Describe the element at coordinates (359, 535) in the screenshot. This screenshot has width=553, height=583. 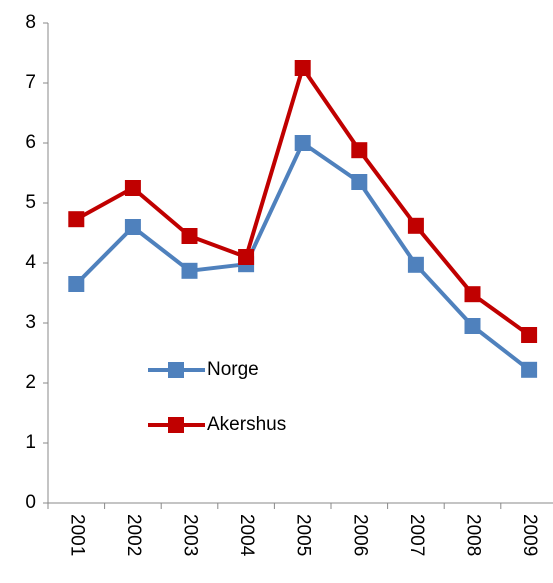
I see `x-tick-label: 2006` at that location.